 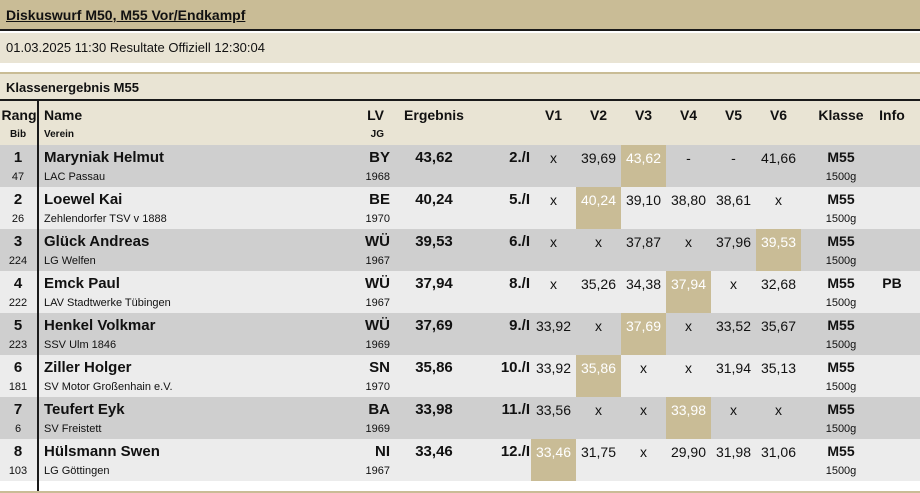 What do you see at coordinates (841, 115) in the screenshot?
I see `header-klasse: Klasse` at bounding box center [841, 115].